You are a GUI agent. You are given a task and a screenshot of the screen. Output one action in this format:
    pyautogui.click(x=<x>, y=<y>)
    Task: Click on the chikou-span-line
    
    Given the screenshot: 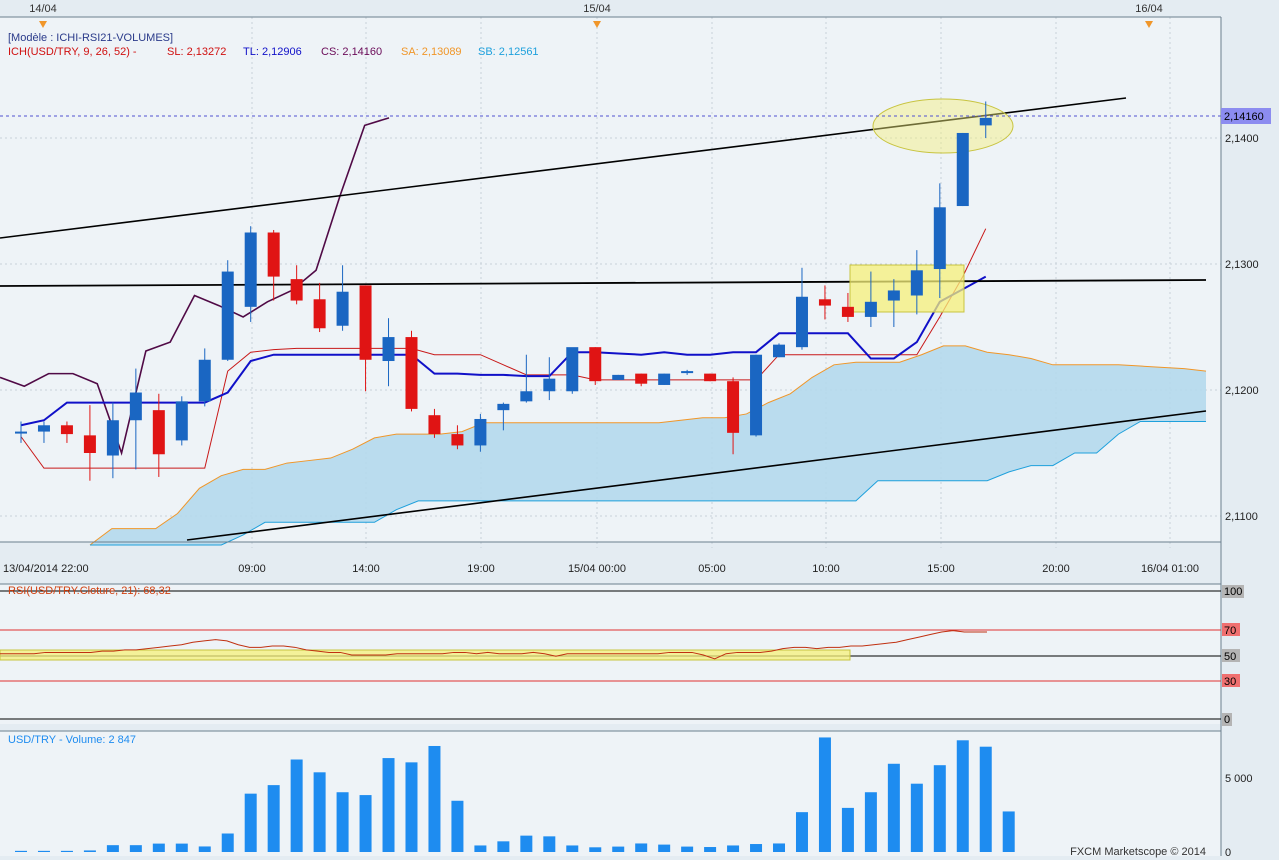 What is the action you would take?
    pyautogui.click(x=195, y=286)
    